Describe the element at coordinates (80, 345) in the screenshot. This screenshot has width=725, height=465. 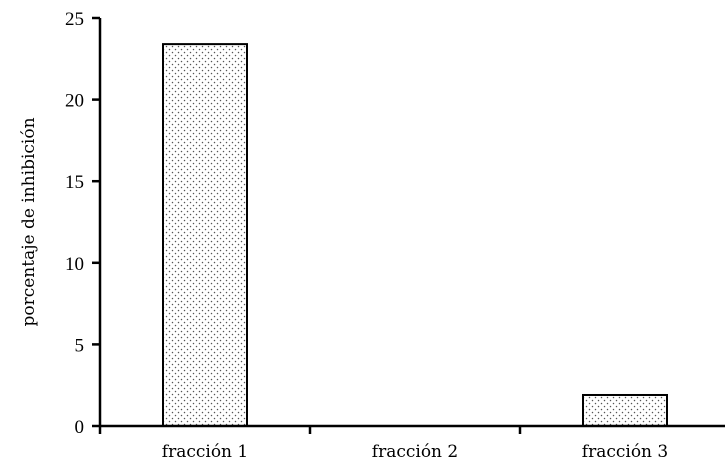
I see `y-tick-label: 5` at that location.